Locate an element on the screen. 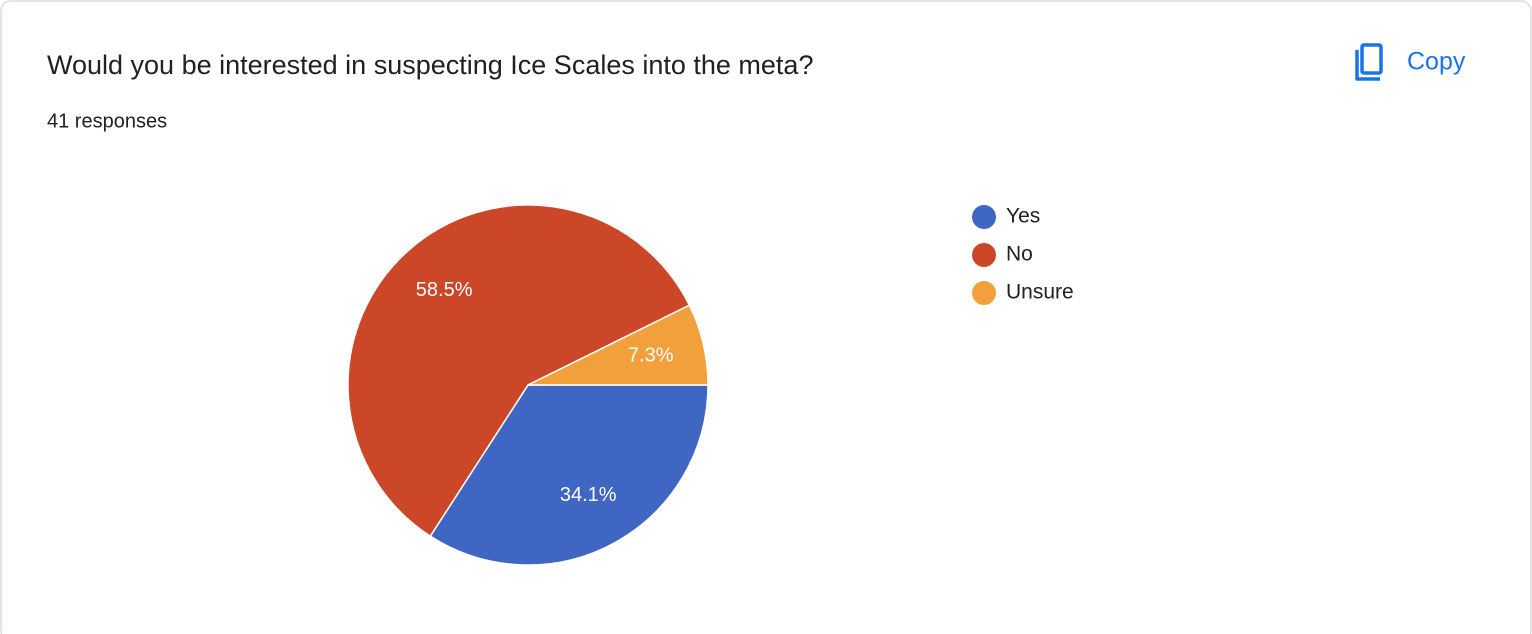 The height and width of the screenshot is (634, 1532). copy-button: Copy is located at coordinates (1415, 63).